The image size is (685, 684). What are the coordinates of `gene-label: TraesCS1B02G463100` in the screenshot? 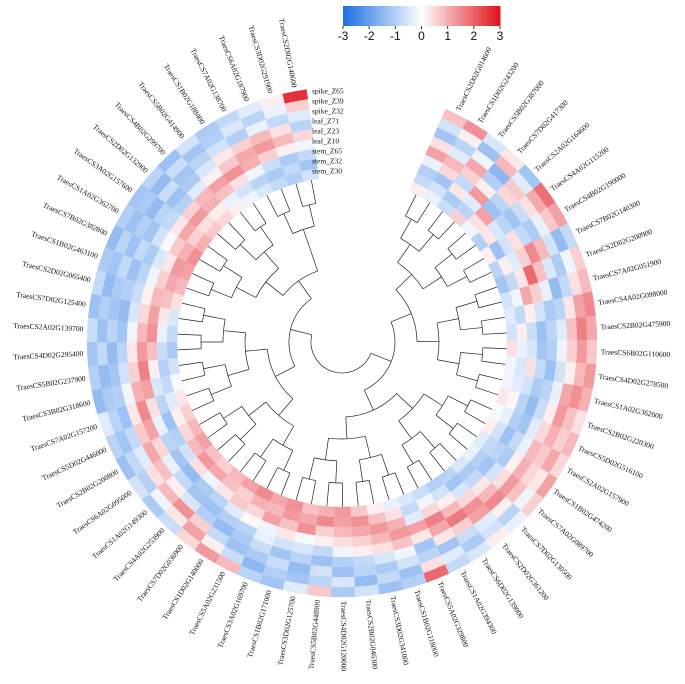 It's located at (64, 244).